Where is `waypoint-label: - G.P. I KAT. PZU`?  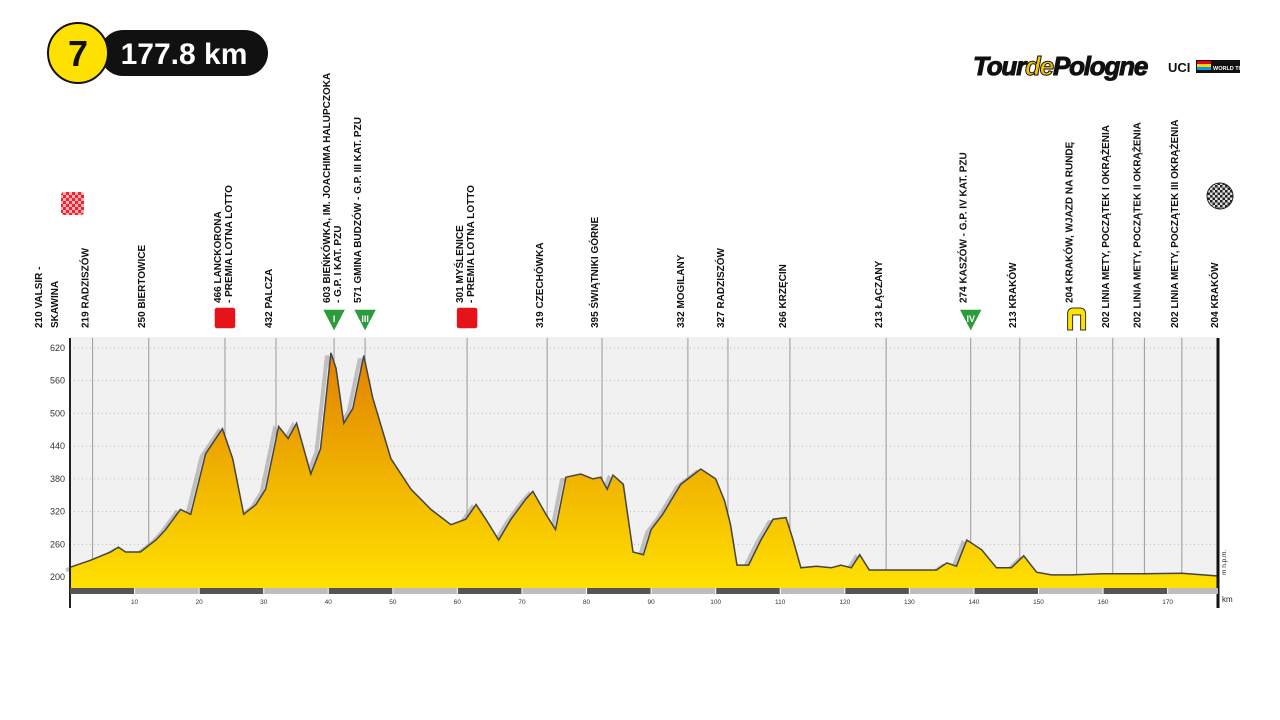
waypoint-label: - G.P. I KAT. PZU is located at coordinates (338, 264).